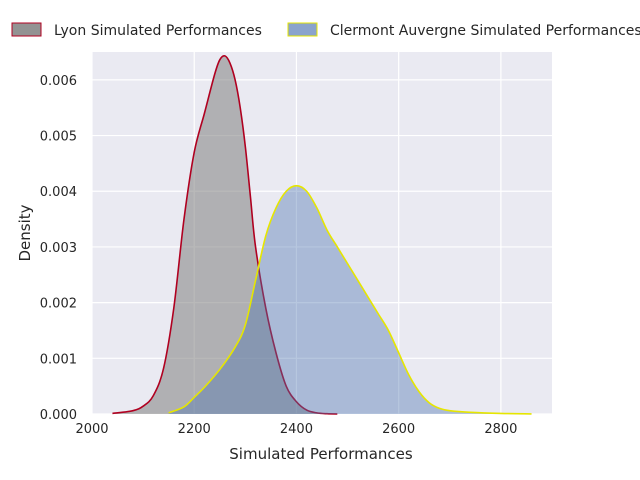 The width and height of the screenshot is (640, 480). What do you see at coordinates (158, 31) in the screenshot?
I see `legend-label-1: Lyon Simulated Performances` at bounding box center [158, 31].